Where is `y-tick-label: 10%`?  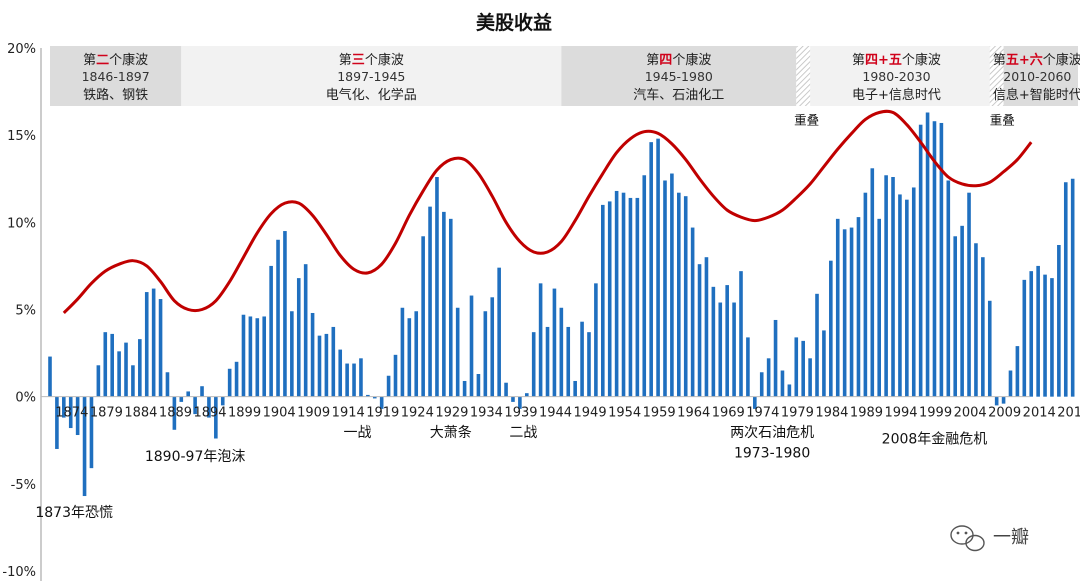
y-tick-label: 10% is located at coordinates (21, 223).